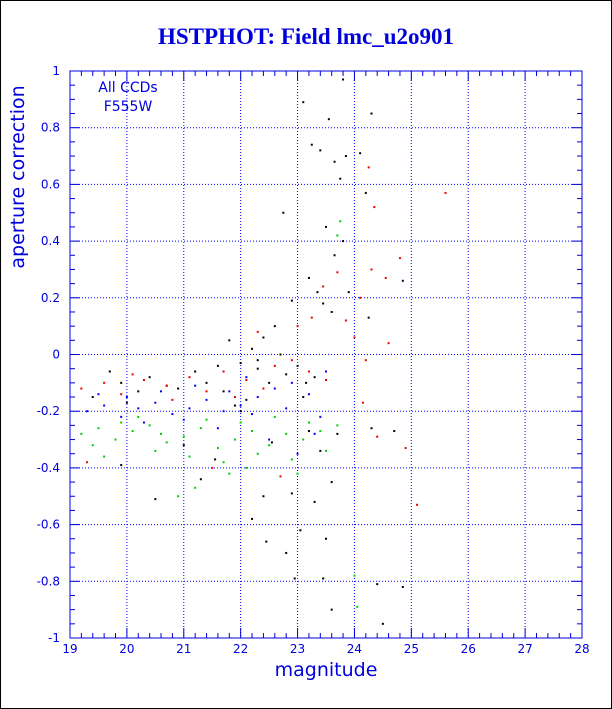 The image size is (612, 709). I want to click on annotation-filter: F555W, so click(128, 107).